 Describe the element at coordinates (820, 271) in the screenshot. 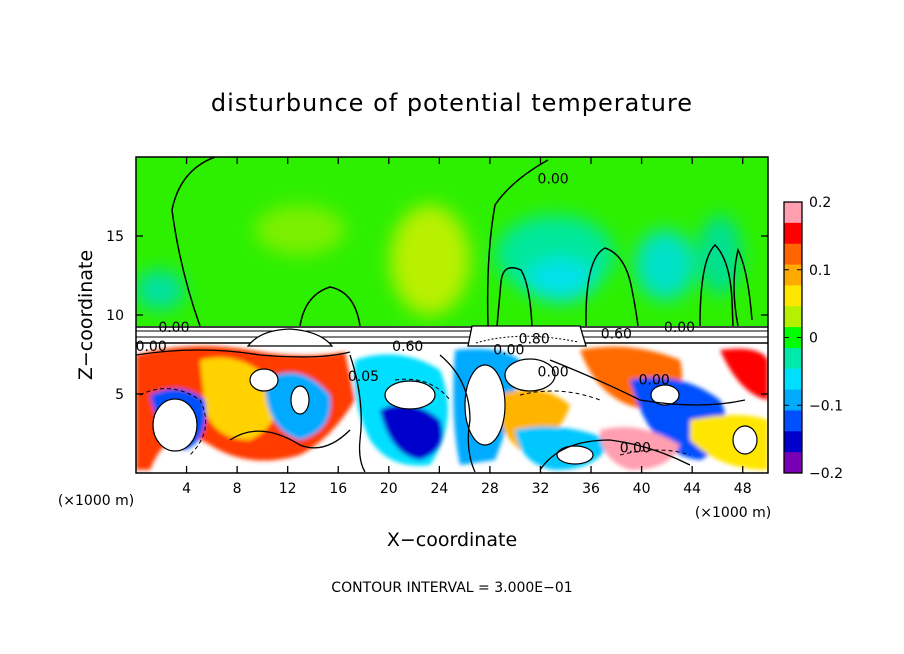

I see `colorbar-tick-label: 0.1` at that location.